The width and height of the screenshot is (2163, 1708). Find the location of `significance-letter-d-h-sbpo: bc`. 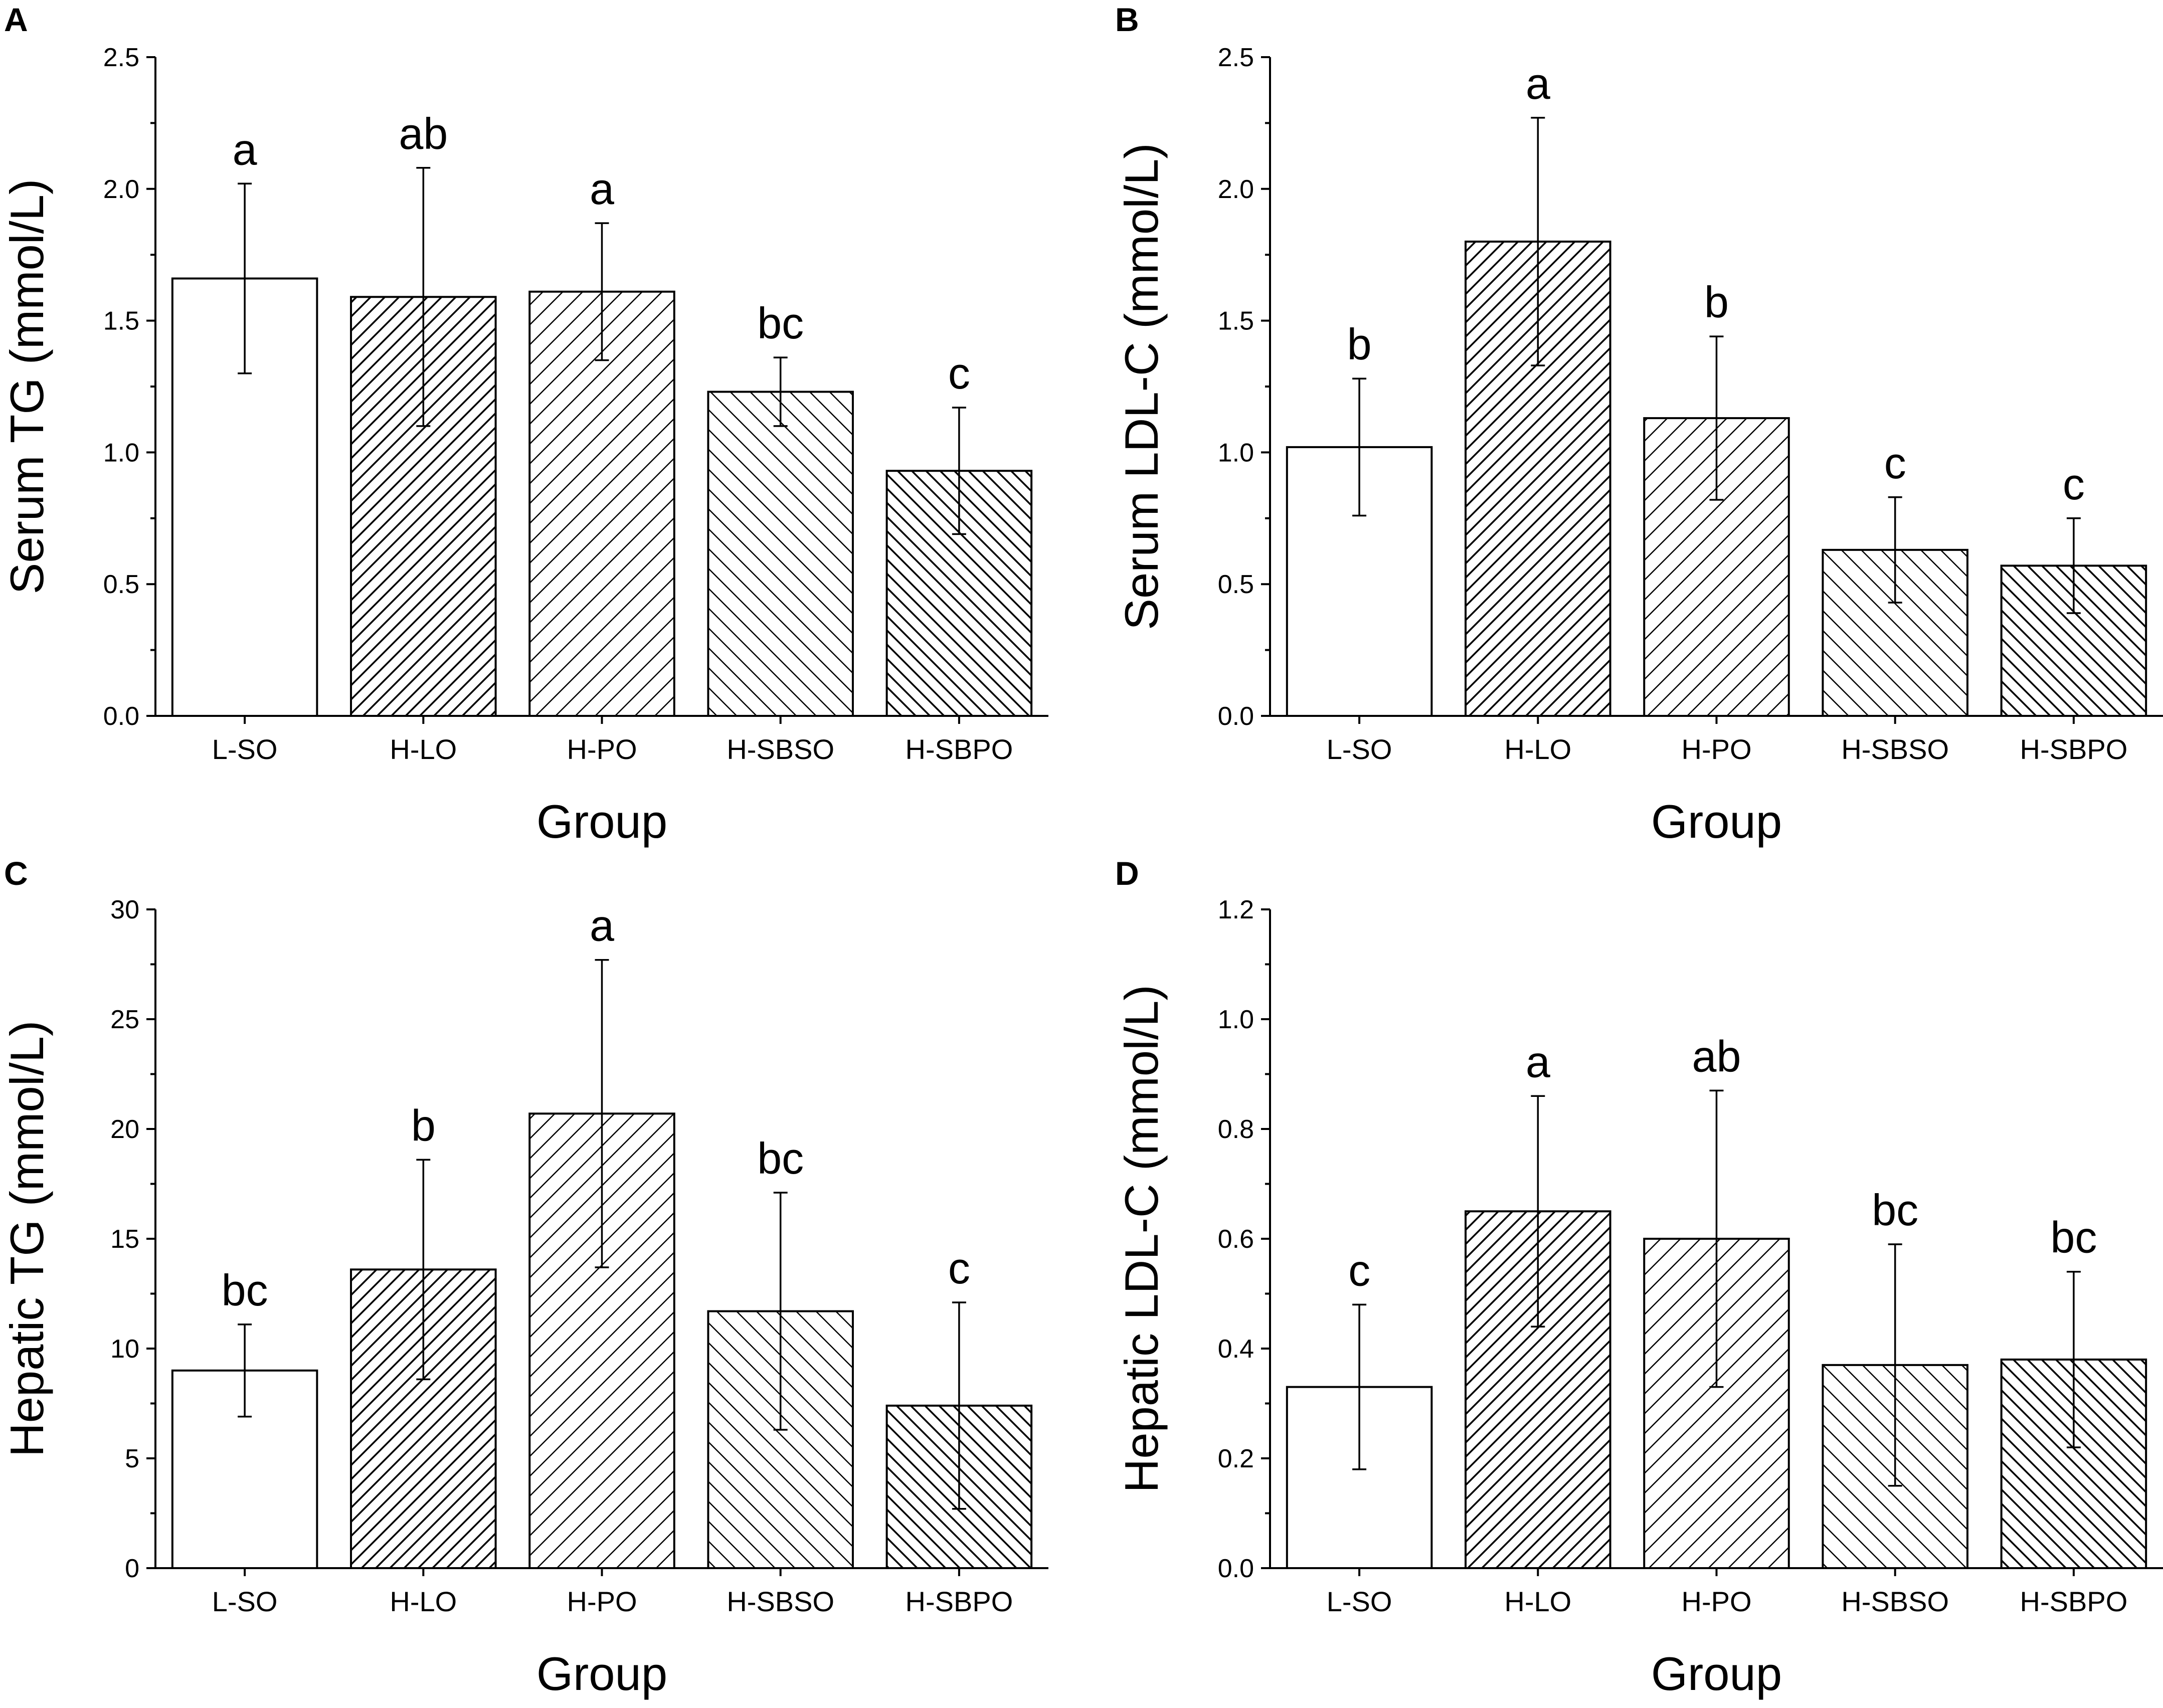

significance-letter-d-h-sbpo: bc is located at coordinates (2073, 1237).